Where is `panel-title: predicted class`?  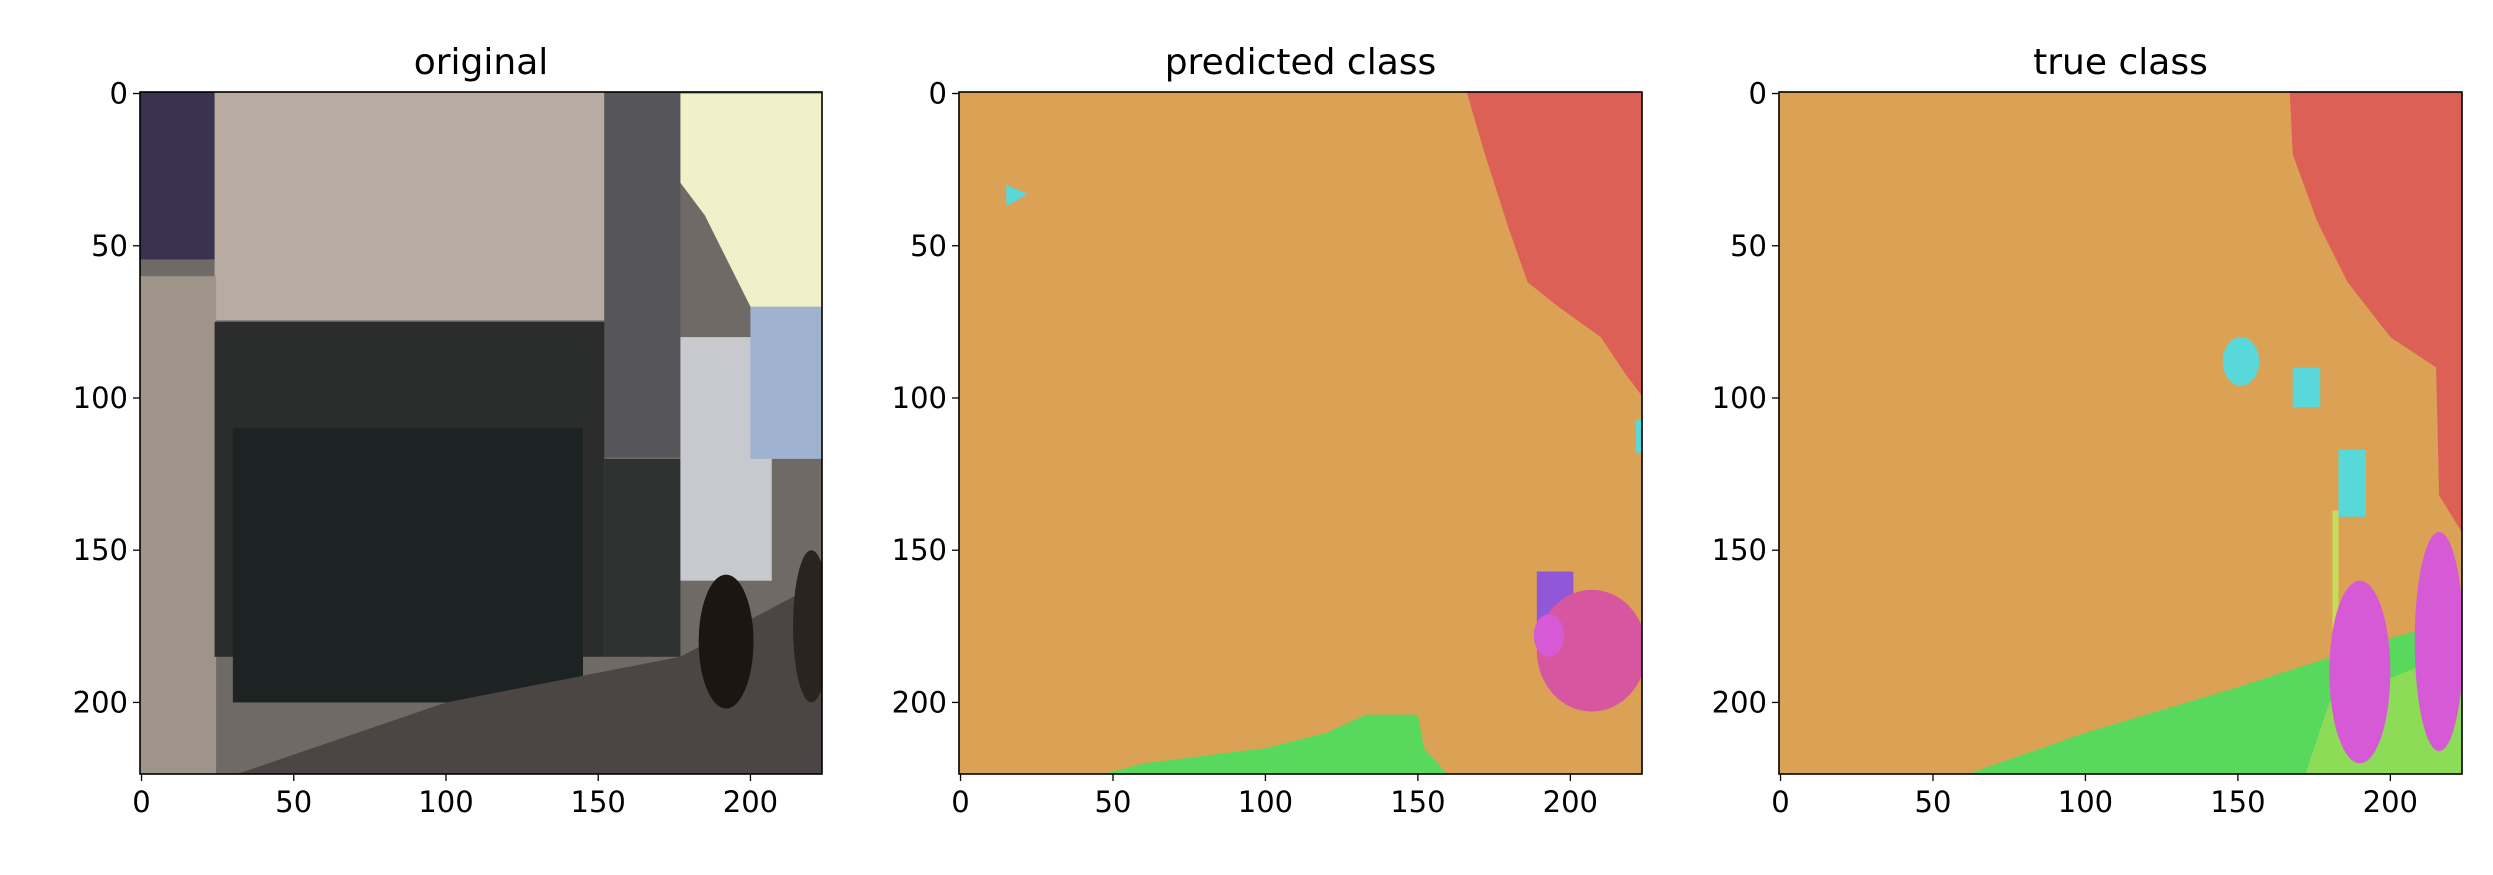
panel-title: predicted class is located at coordinates (1301, 62).